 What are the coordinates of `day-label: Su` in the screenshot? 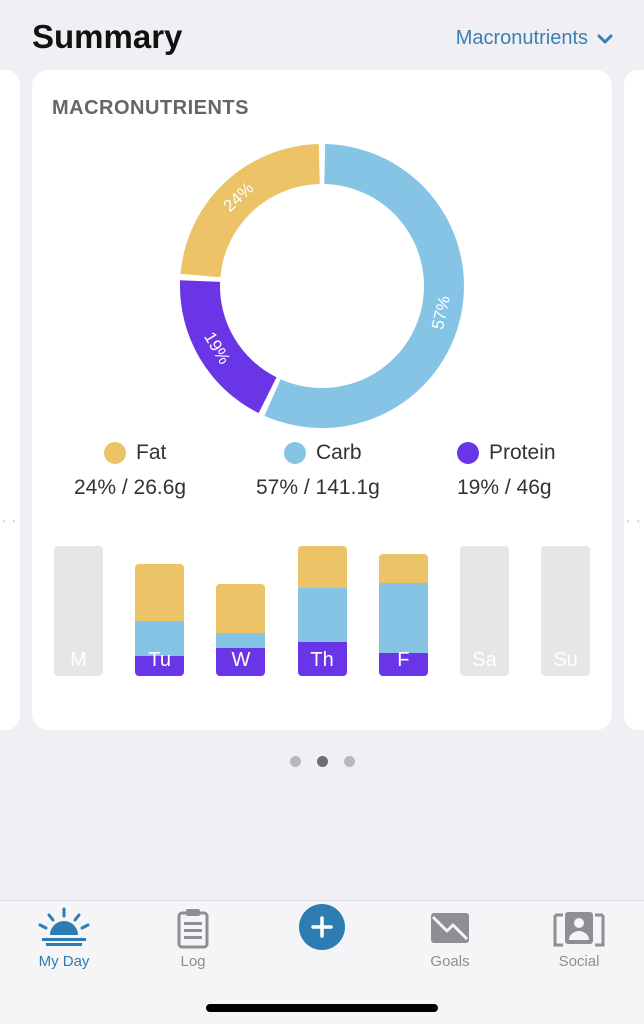 It's located at (565, 660).